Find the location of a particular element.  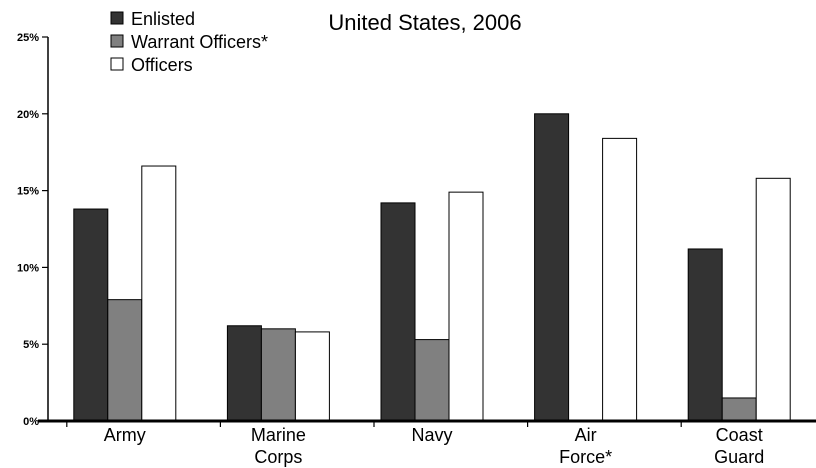

y-axis: 0% 5% 10% 15% 20% 25% is located at coordinates (33, 230).